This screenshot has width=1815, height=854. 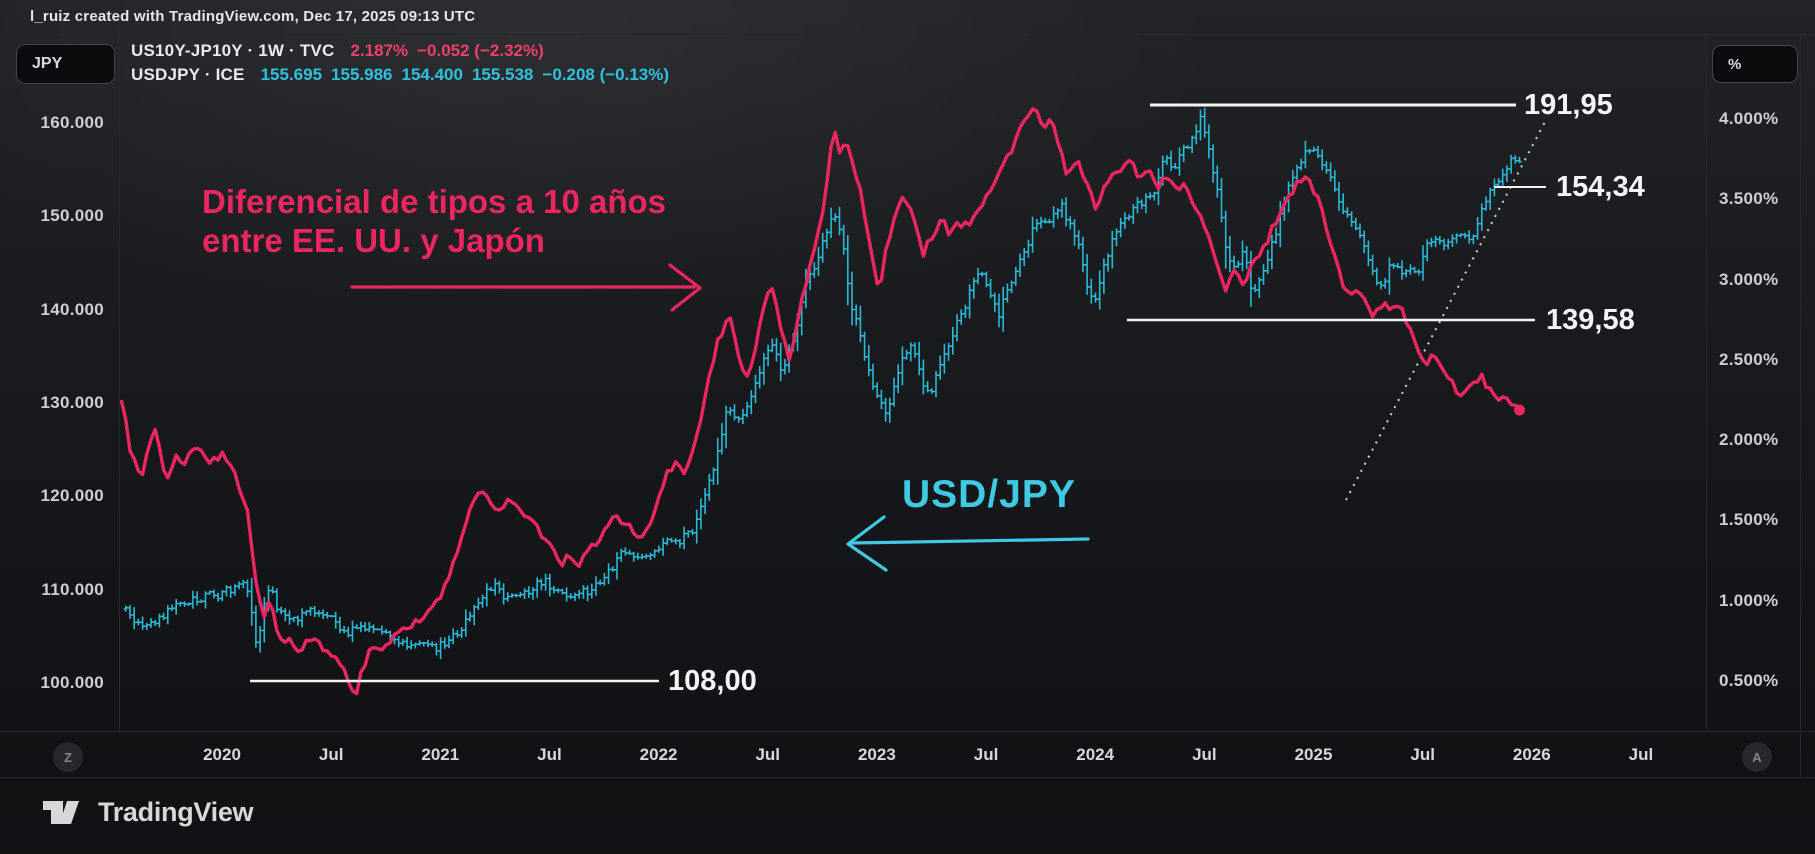 I want to click on left-axis-tick: 120.000, so click(x=72, y=496).